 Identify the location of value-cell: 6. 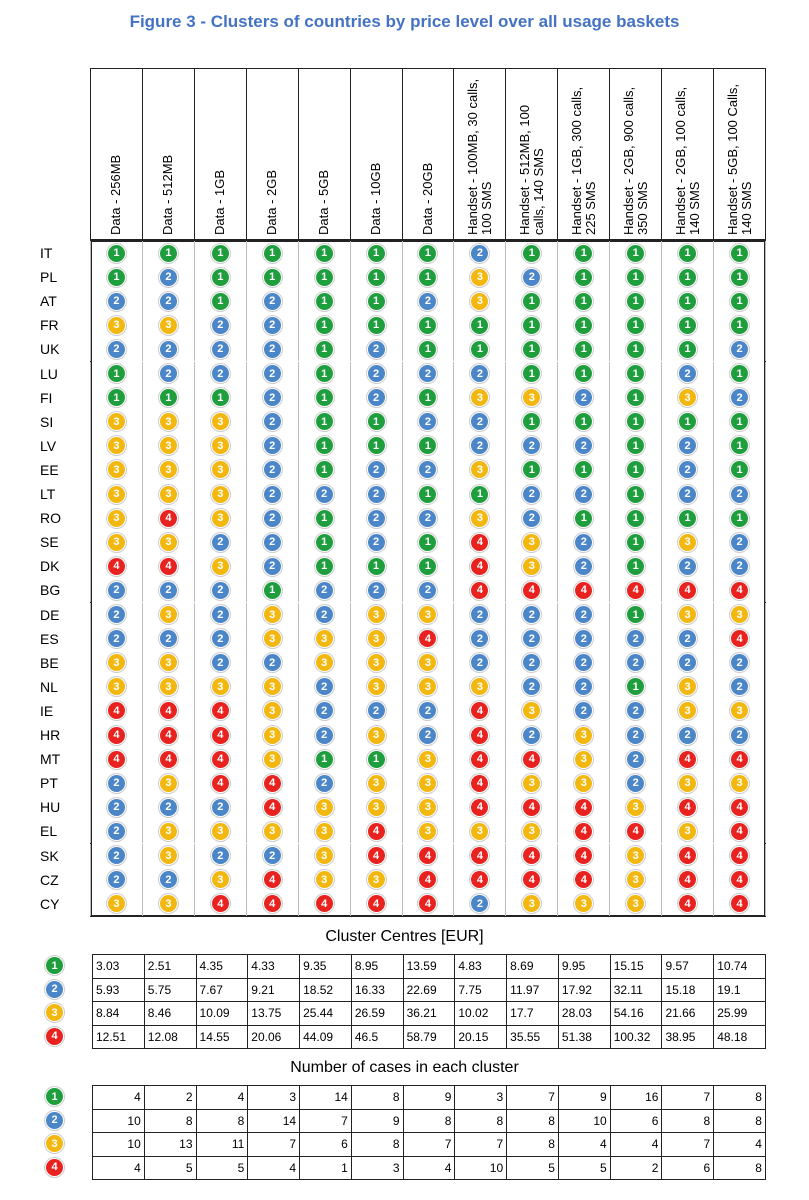
(688, 1167).